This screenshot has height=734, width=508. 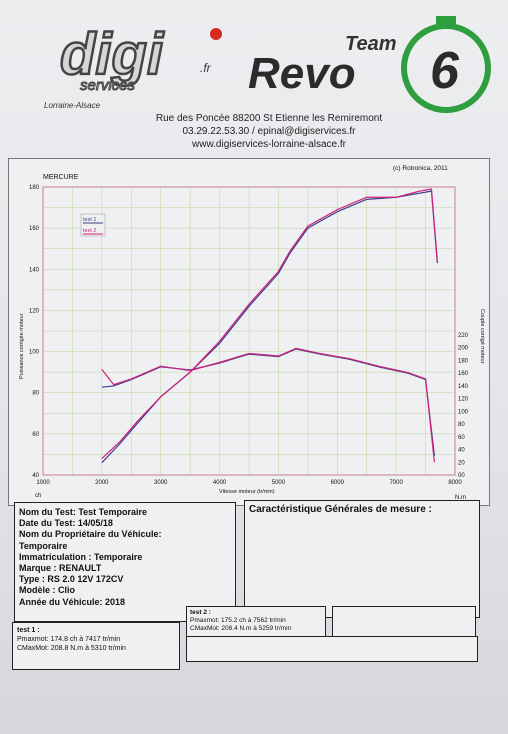 I want to click on y-tick-left-label: 180, so click(x=34, y=188).